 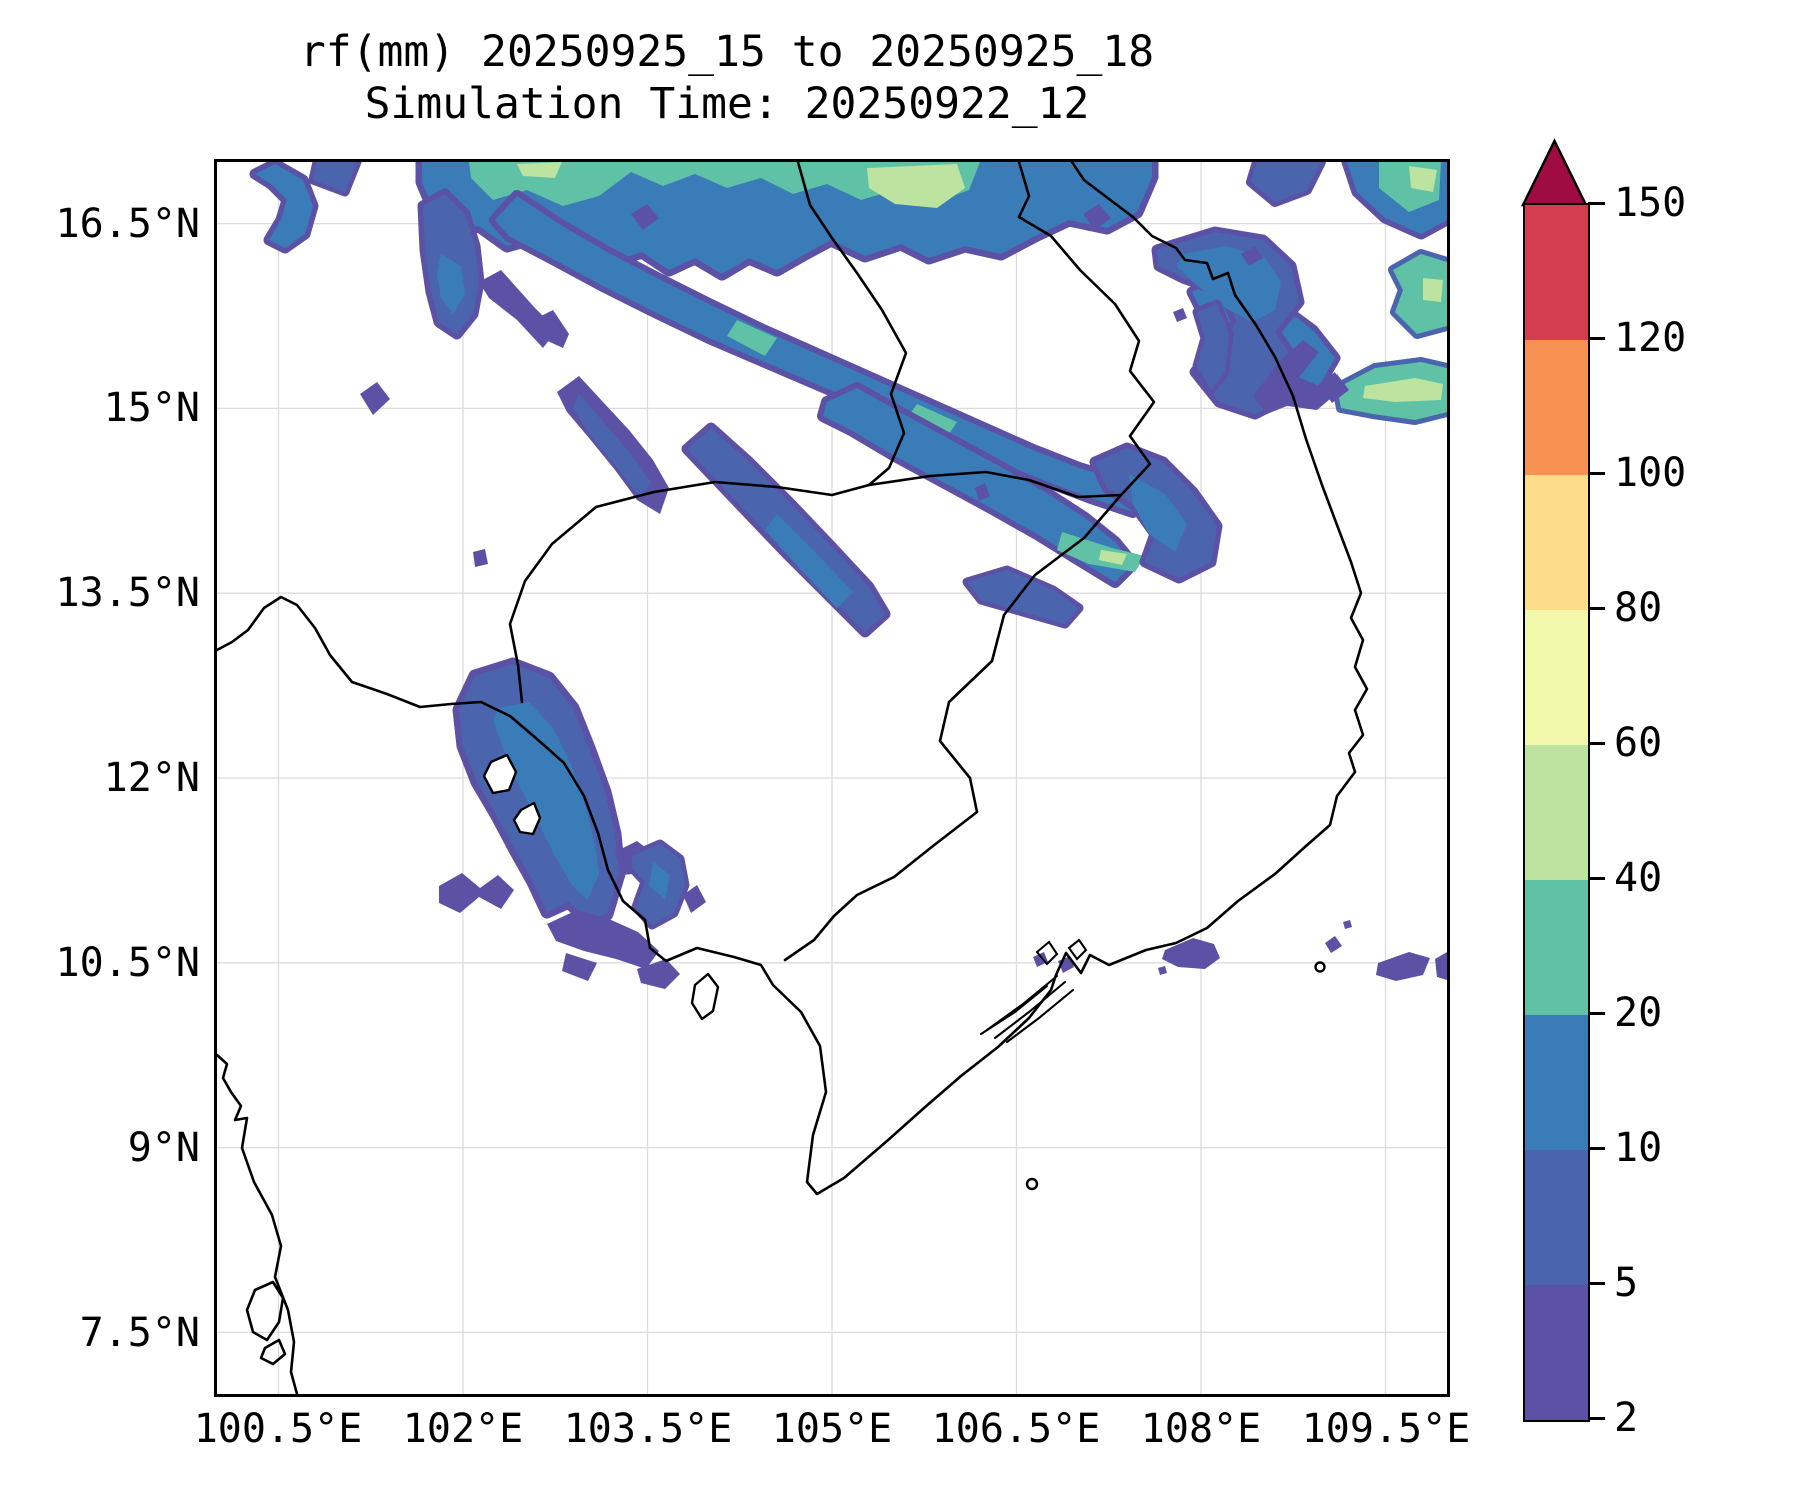 I want to click on lat-tick-15n: 15°N, so click(x=151, y=408).